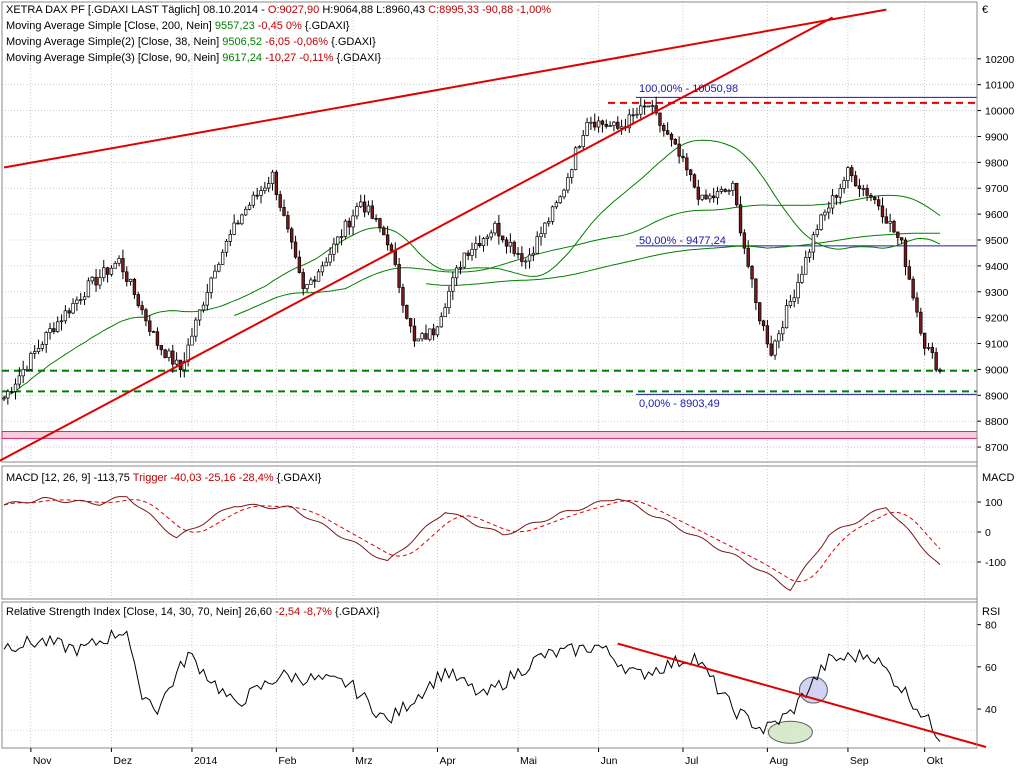 Image resolution: width=1024 pixels, height=773 pixels. Describe the element at coordinates (609, 761) in the screenshot. I see `month-label: Jun` at that location.